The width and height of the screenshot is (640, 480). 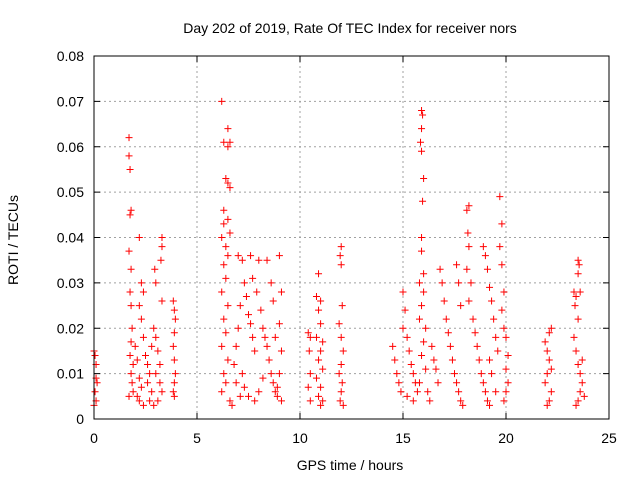 I want to click on y-tick-label: 0.08, so click(x=70, y=56).